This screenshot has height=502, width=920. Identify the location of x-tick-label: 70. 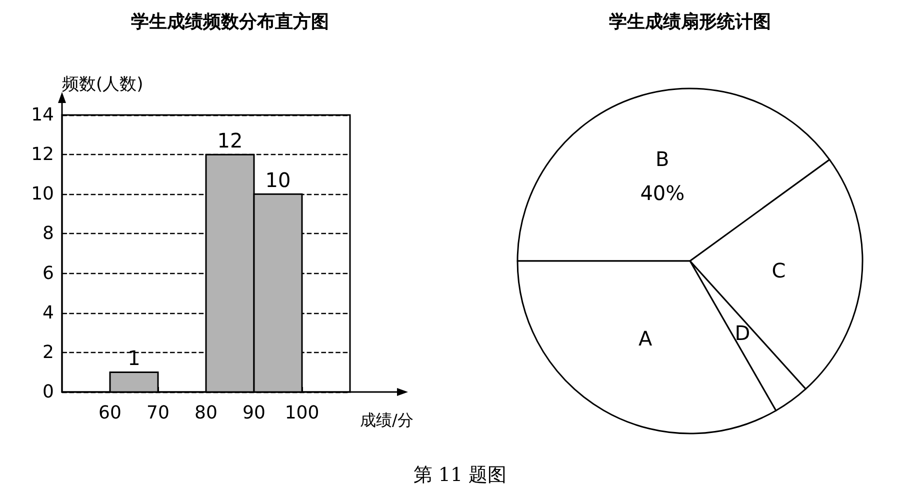
(158, 413).